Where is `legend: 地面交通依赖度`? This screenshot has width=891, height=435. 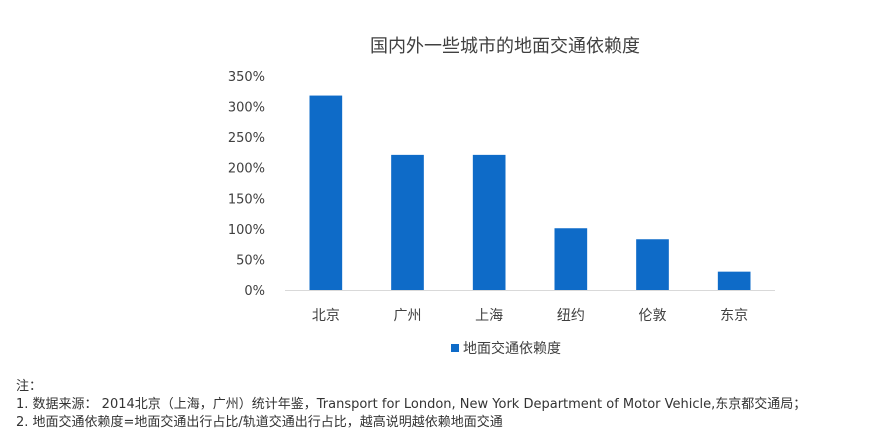 legend: 地面交通依赖度 is located at coordinates (506, 348).